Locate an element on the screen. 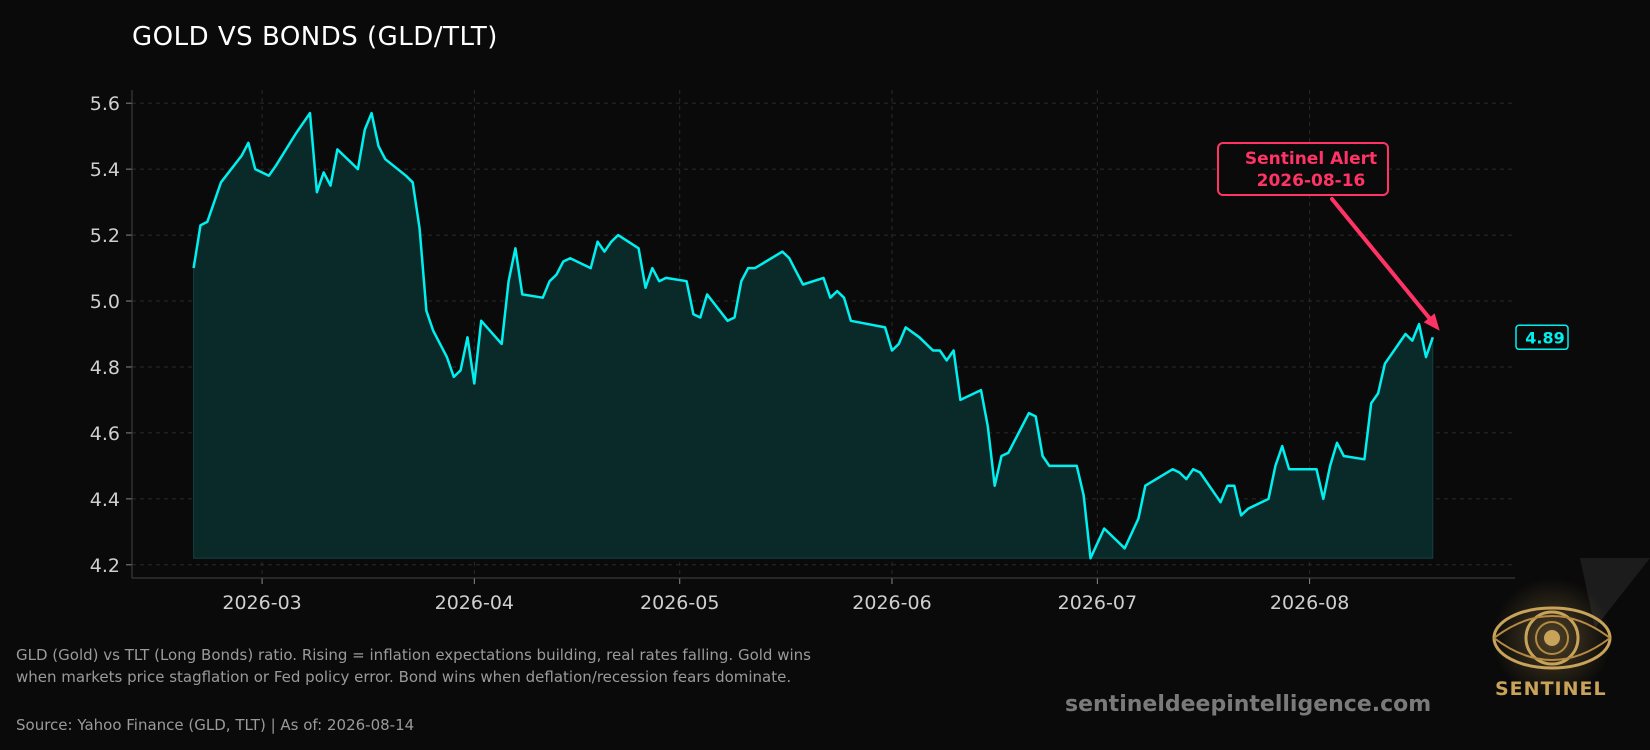 This screenshot has height=750, width=1650. watermark-url: sentineldeepintelligence.com is located at coordinates (1248, 704).